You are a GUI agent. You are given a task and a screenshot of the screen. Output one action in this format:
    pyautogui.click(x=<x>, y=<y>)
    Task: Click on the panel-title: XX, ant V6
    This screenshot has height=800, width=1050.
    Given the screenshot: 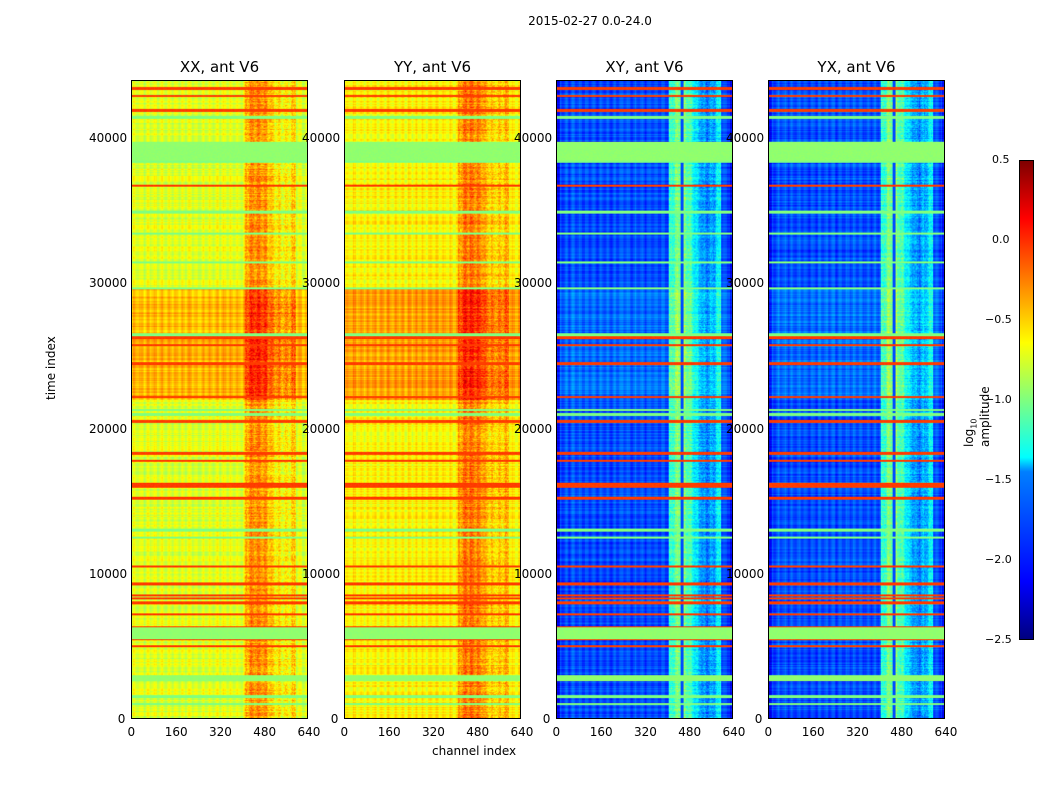 What is the action you would take?
    pyautogui.click(x=219, y=67)
    